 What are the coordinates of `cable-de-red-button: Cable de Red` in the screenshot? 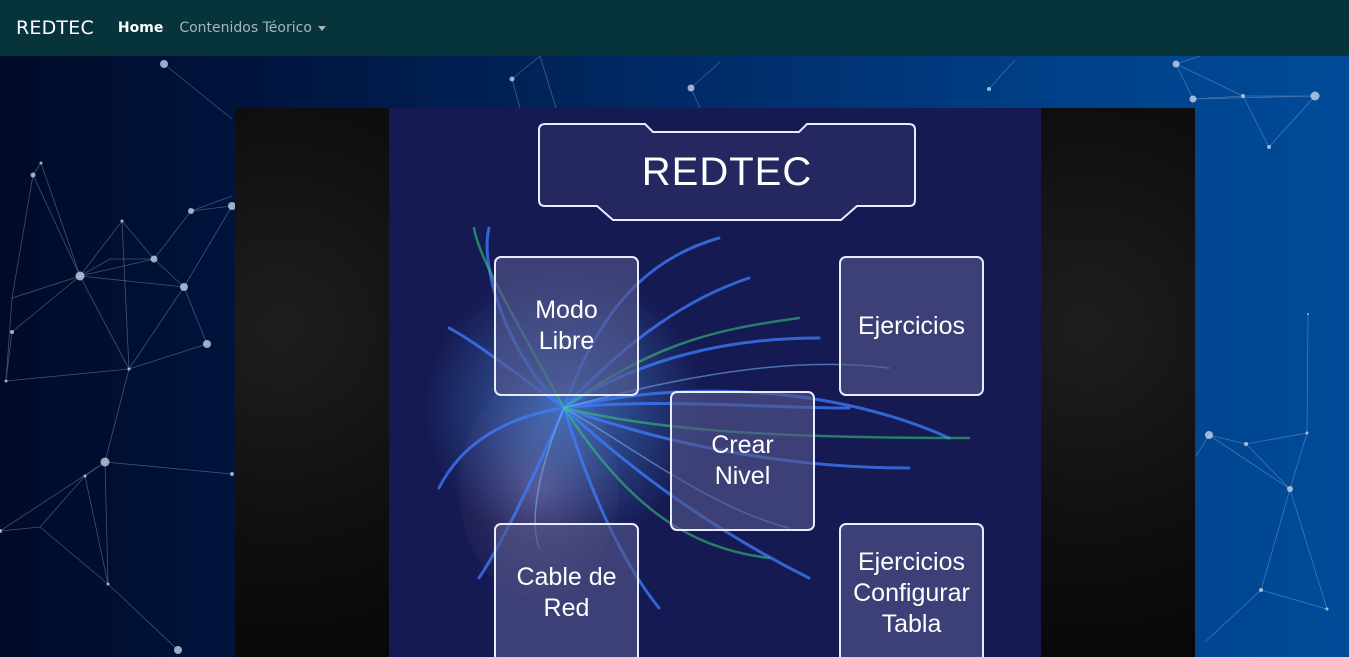 It's located at (566, 590).